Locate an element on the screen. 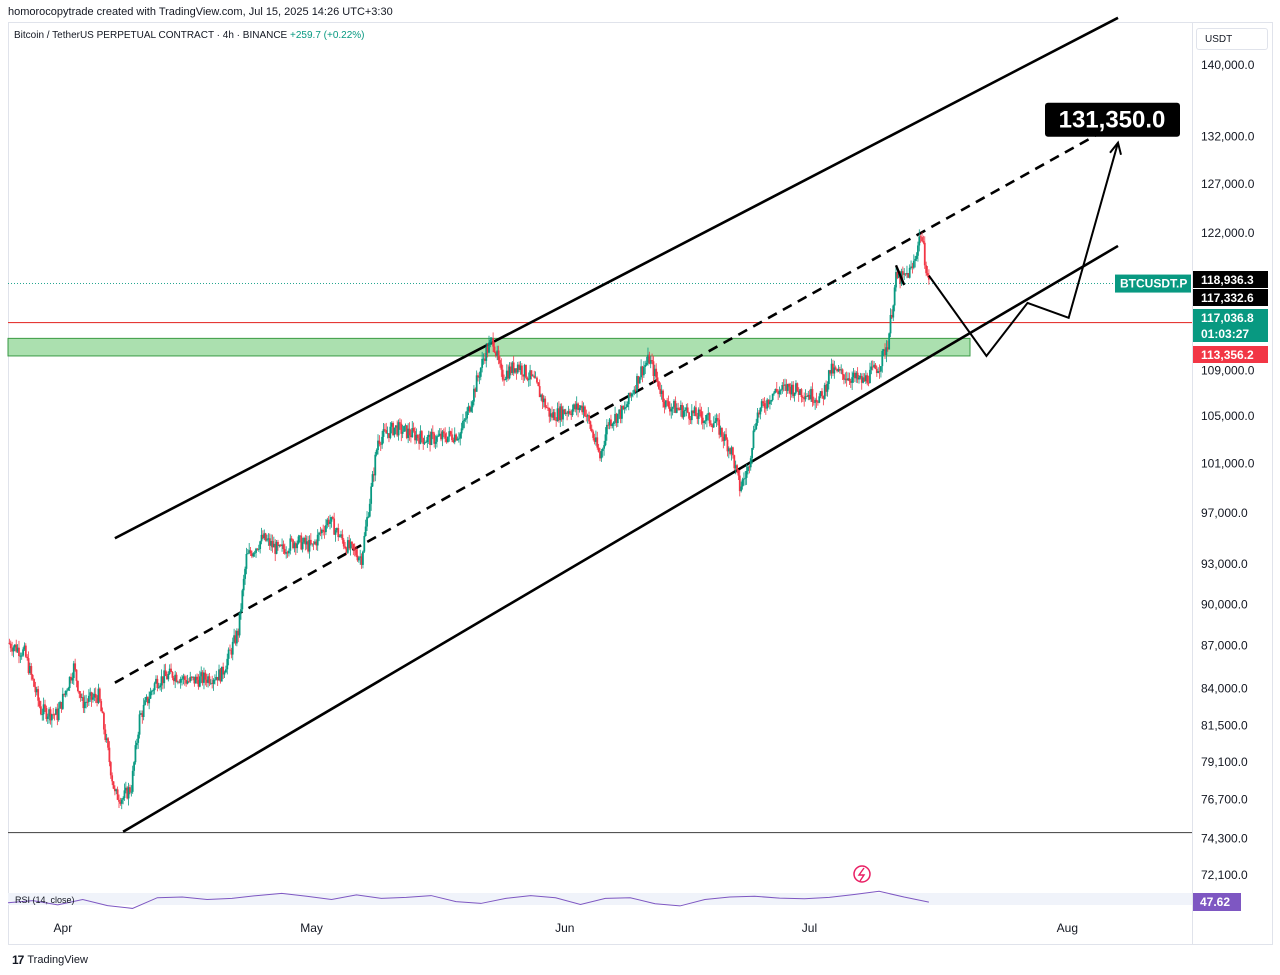 Image resolution: width=1280 pixels, height=975 pixels. price-tick: 72,100.0 is located at coordinates (1224, 875).